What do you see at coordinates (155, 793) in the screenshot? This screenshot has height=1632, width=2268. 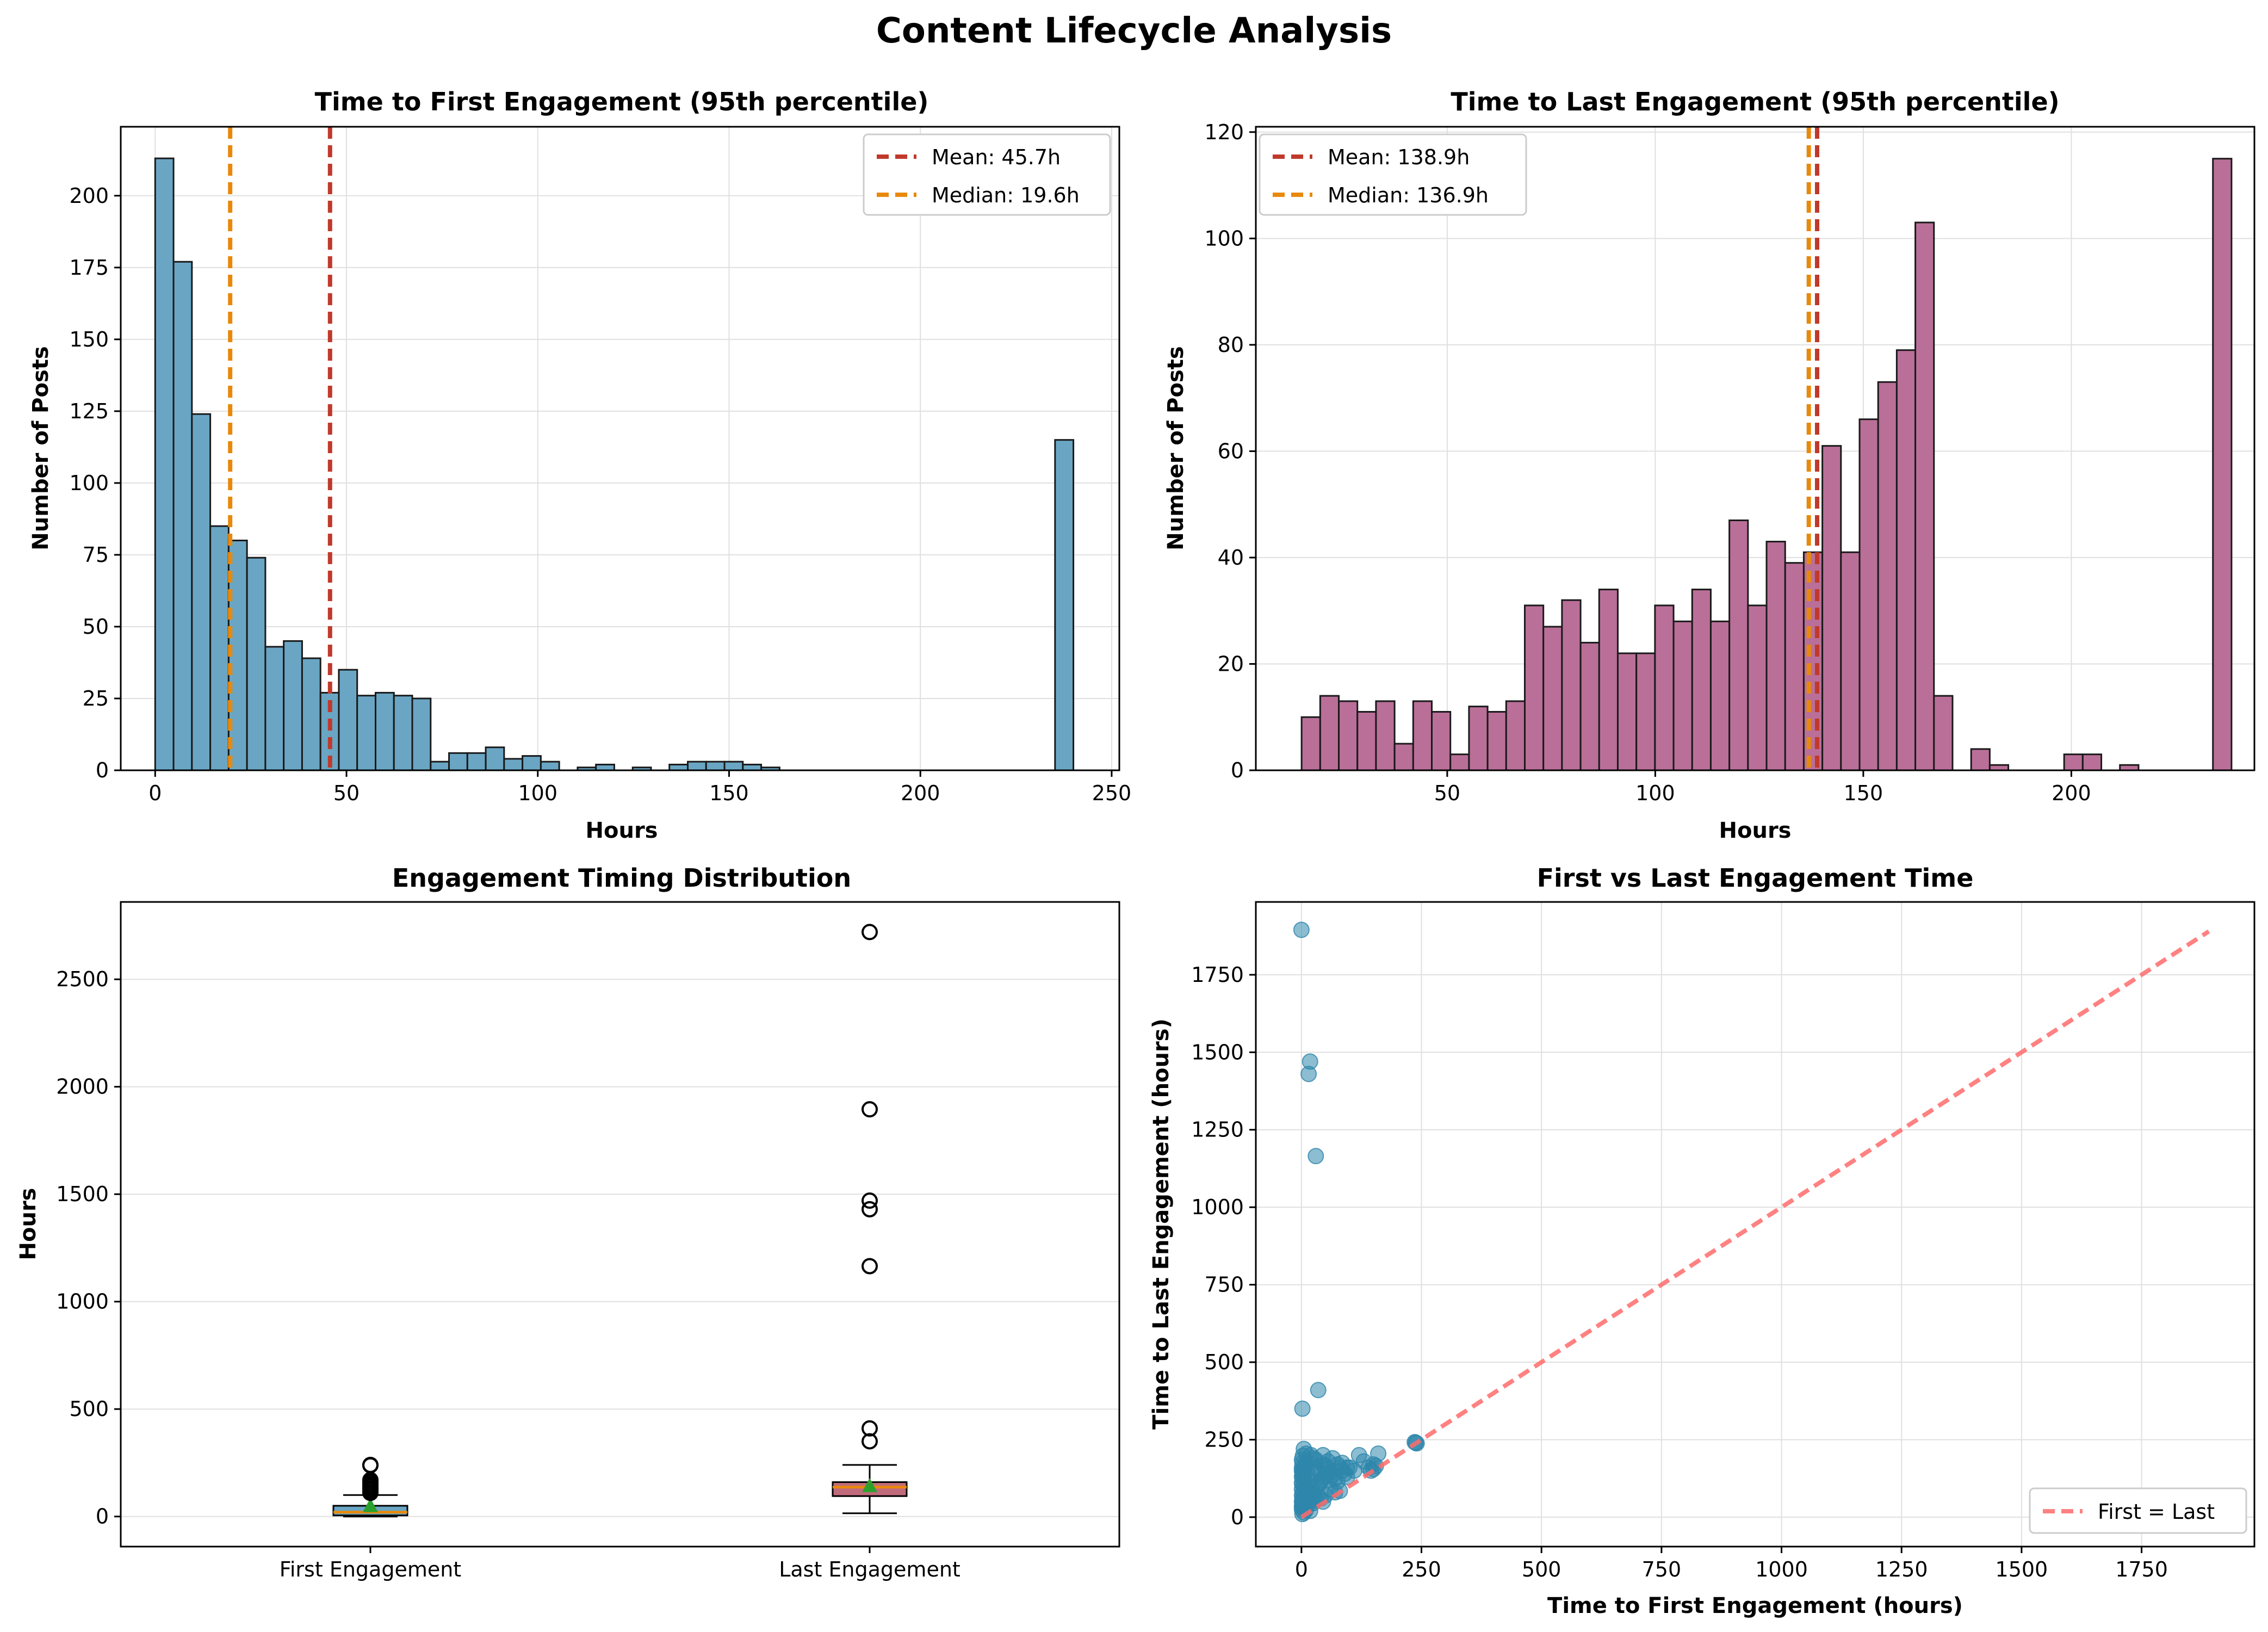 I see `x-tick-label: 0` at bounding box center [155, 793].